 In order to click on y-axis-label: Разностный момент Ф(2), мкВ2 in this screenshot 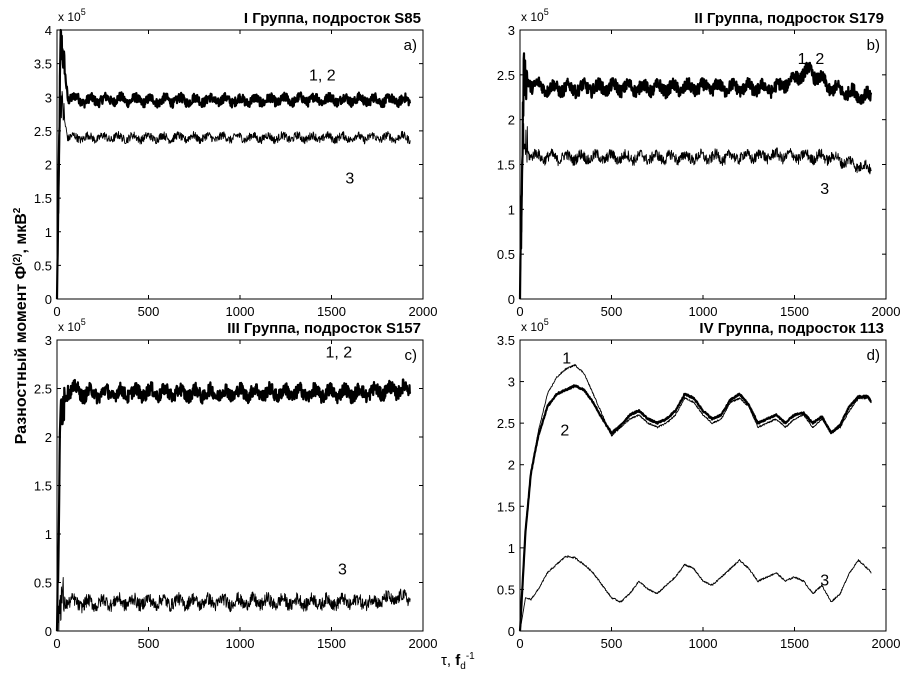, I will do `click(21, 325)`.